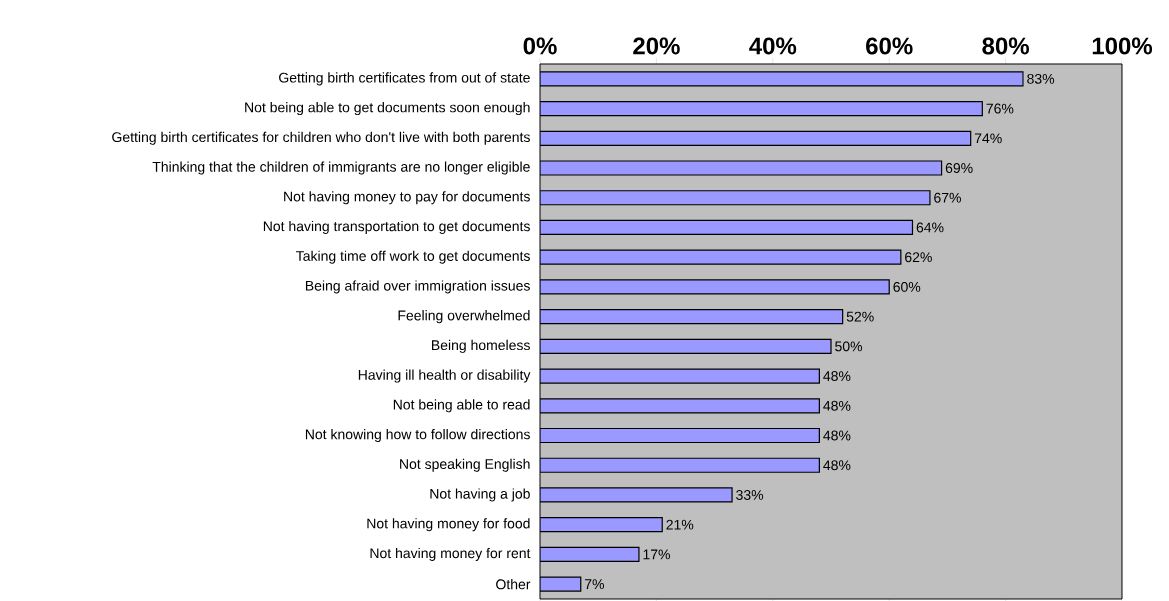 The width and height of the screenshot is (1169, 601). Describe the element at coordinates (656, 554) in the screenshot. I see `data-label: 17%` at that location.